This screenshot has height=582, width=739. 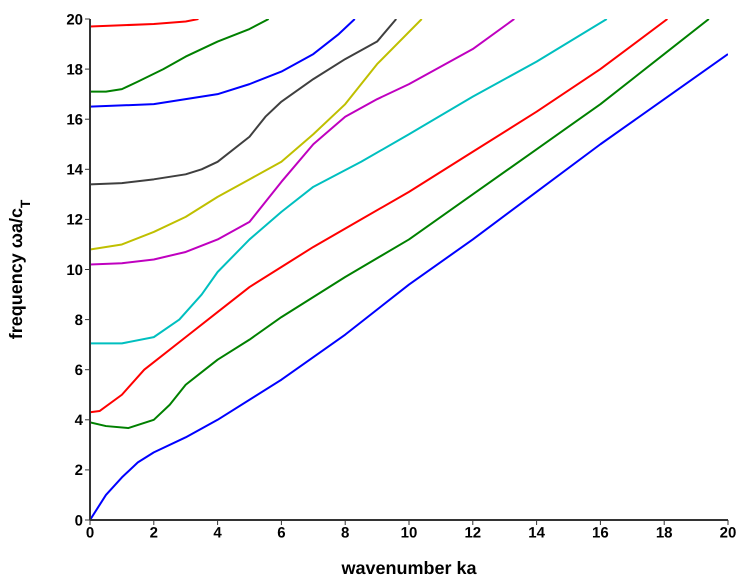 What do you see at coordinates (473, 533) in the screenshot?
I see `x-tick-label: 12` at bounding box center [473, 533].